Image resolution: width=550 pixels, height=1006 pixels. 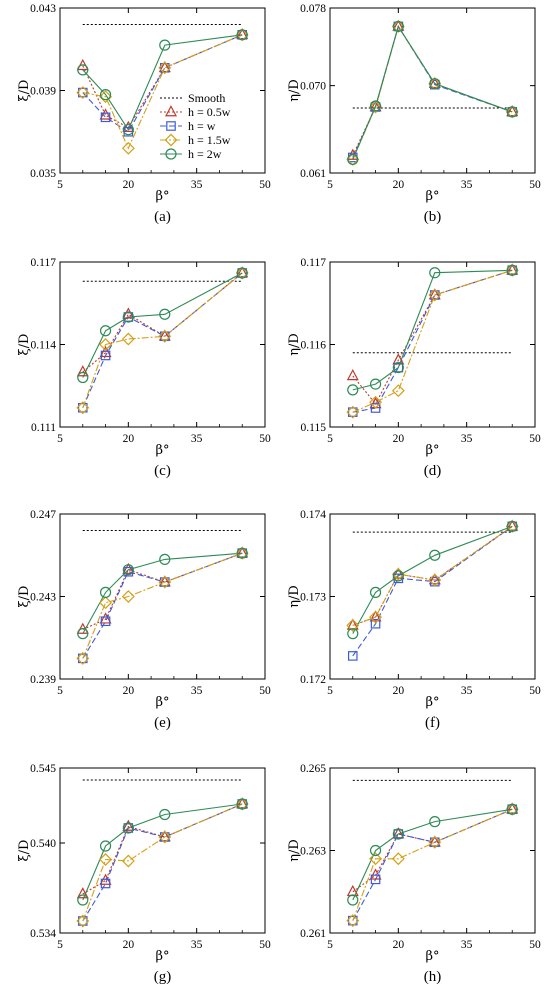 I want to click on y-tick-label: 0.114, so click(x=44, y=346).